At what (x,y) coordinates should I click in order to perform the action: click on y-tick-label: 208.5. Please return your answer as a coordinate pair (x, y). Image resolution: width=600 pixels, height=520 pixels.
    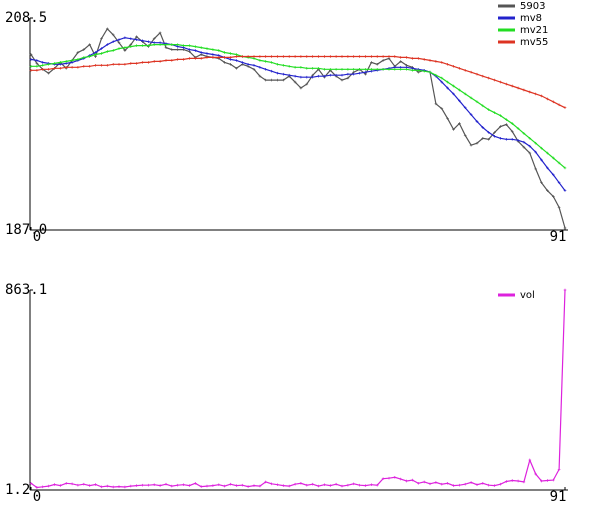
    Looking at the image, I should click on (26, 18).